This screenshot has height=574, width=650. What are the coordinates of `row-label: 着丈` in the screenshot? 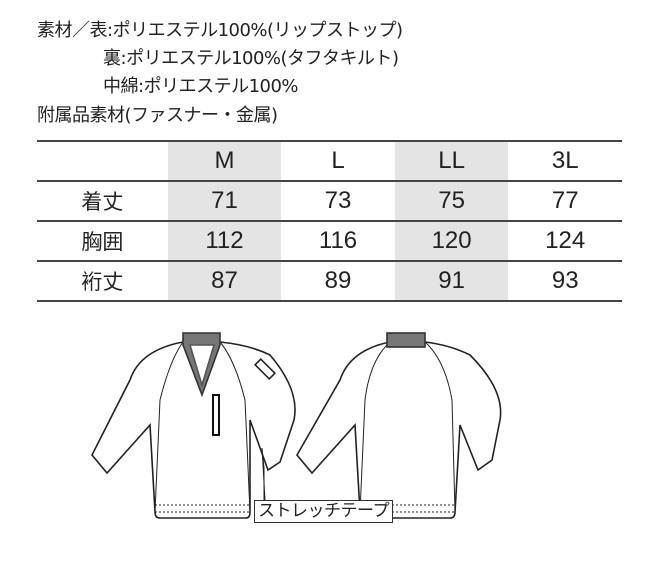 It's located at (102, 201).